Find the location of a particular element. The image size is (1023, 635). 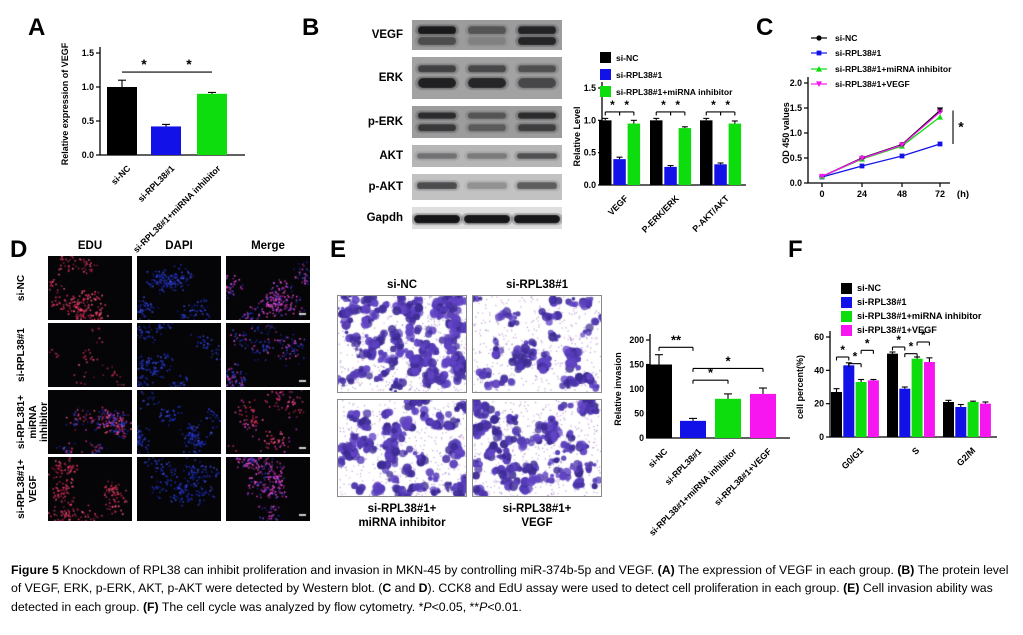

blot-row: AKT is located at coordinates (451, 156).